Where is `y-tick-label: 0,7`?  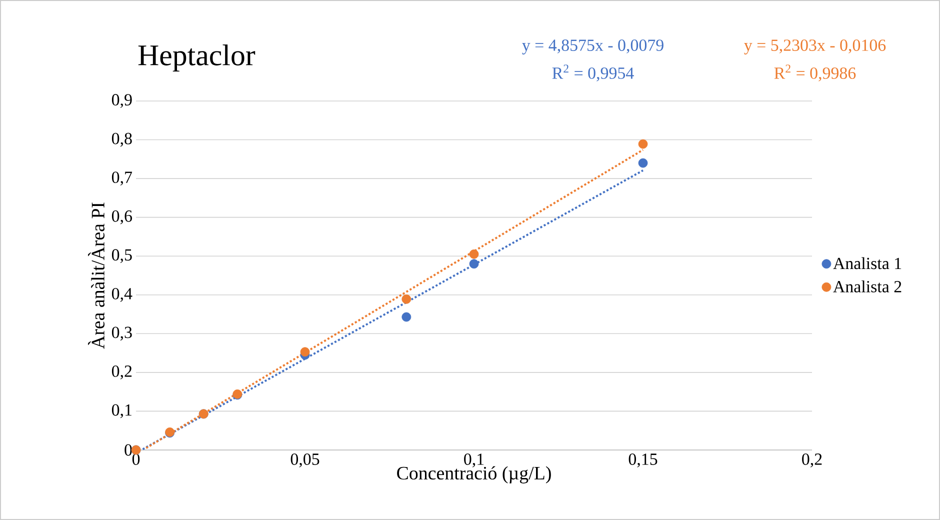 y-tick-label: 0,7 is located at coordinates (122, 179).